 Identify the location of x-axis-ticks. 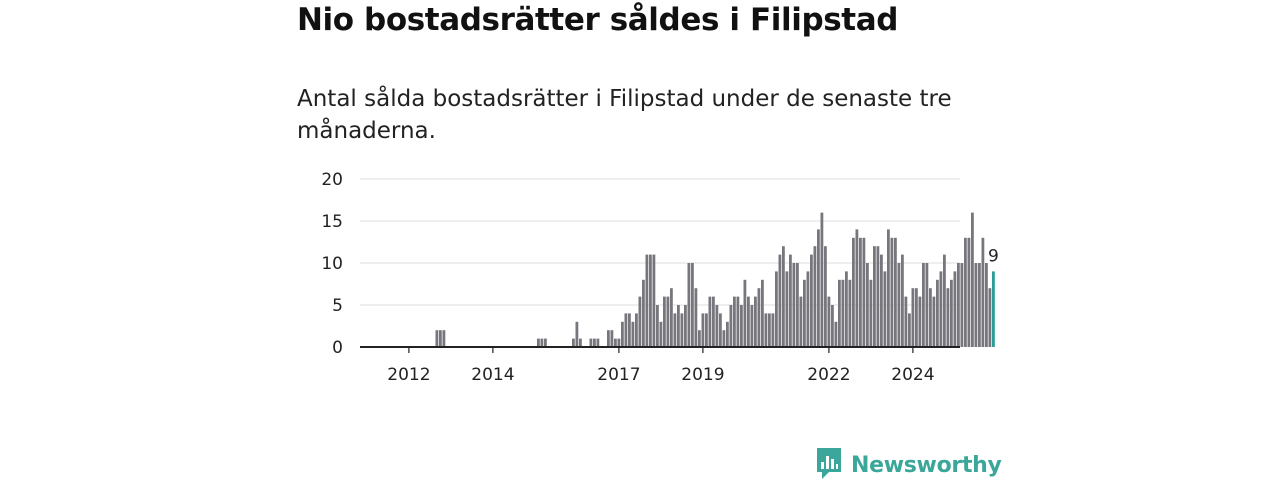
(661, 350).